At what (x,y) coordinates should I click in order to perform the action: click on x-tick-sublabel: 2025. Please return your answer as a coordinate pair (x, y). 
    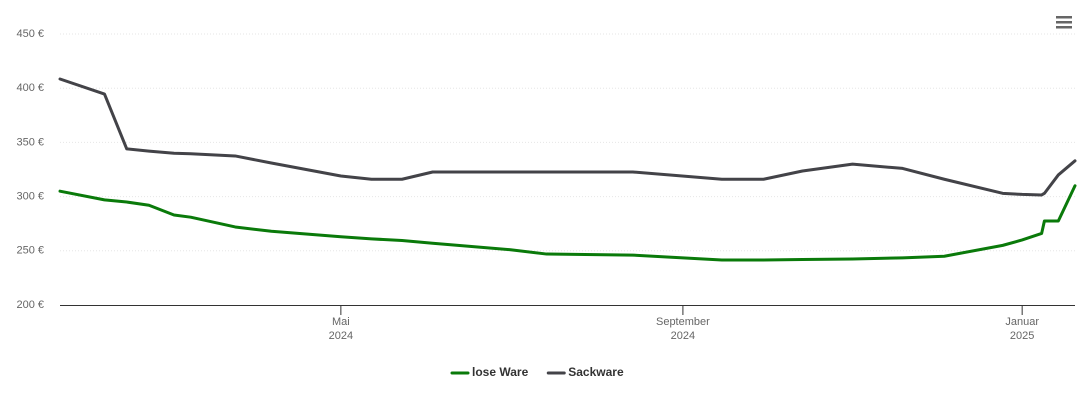
    Looking at the image, I should click on (1022, 336).